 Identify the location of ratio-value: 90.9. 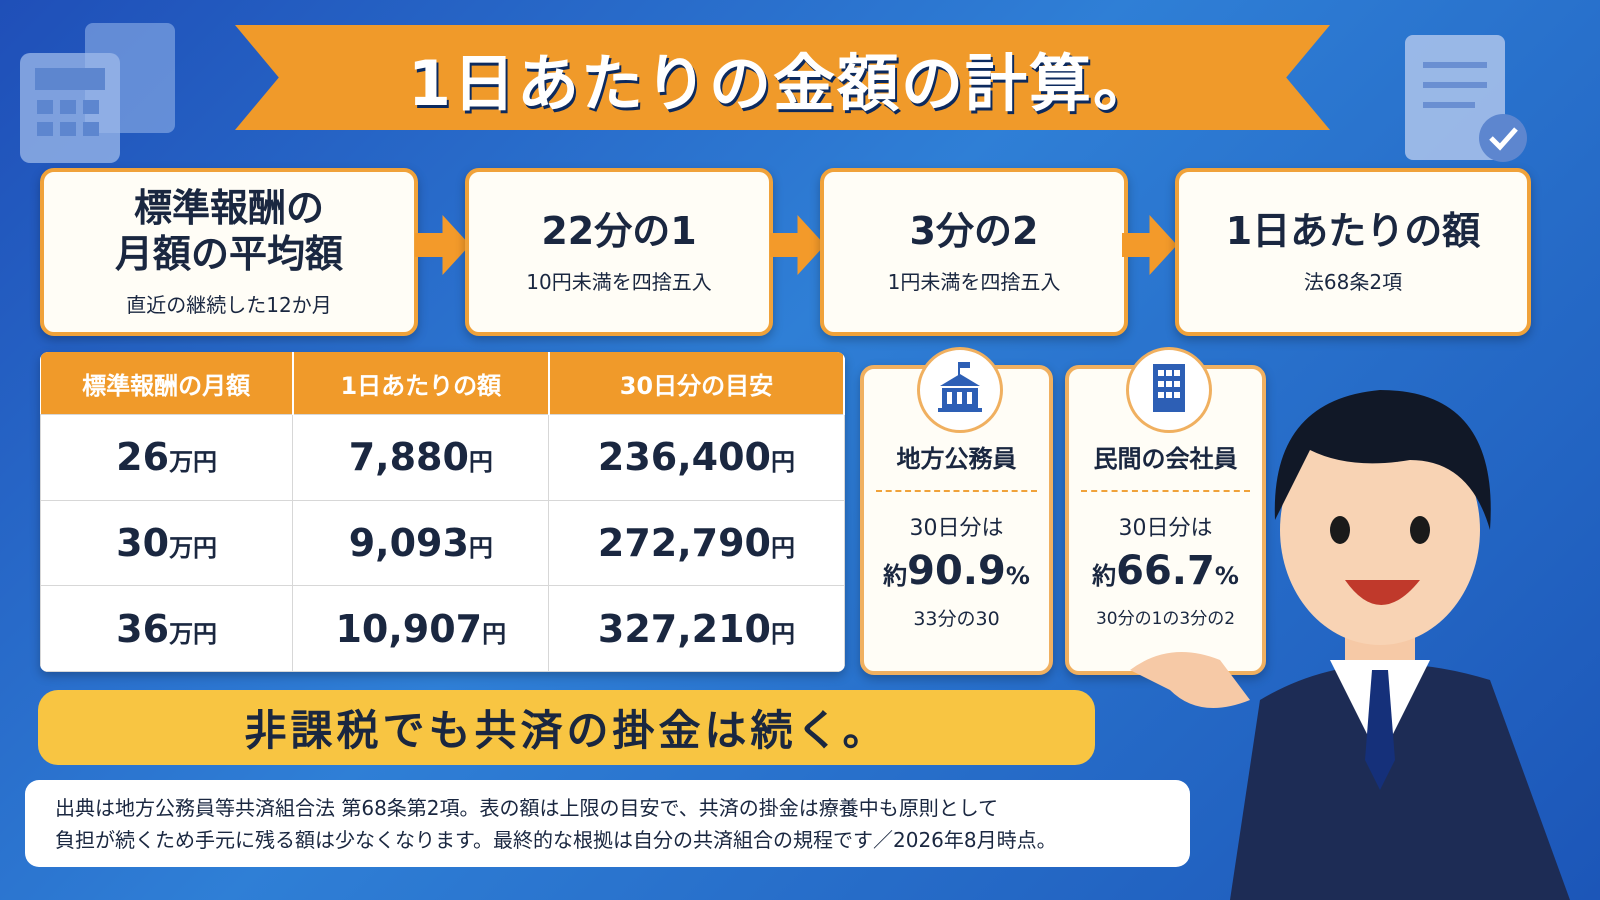
(956, 571).